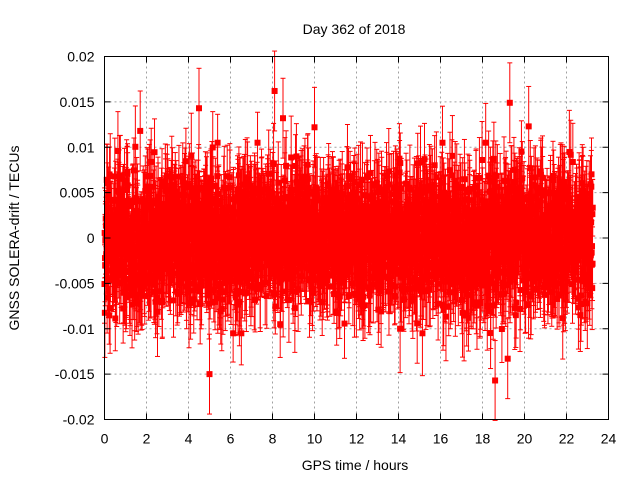  I want to click on data-point, so click(190, 283).